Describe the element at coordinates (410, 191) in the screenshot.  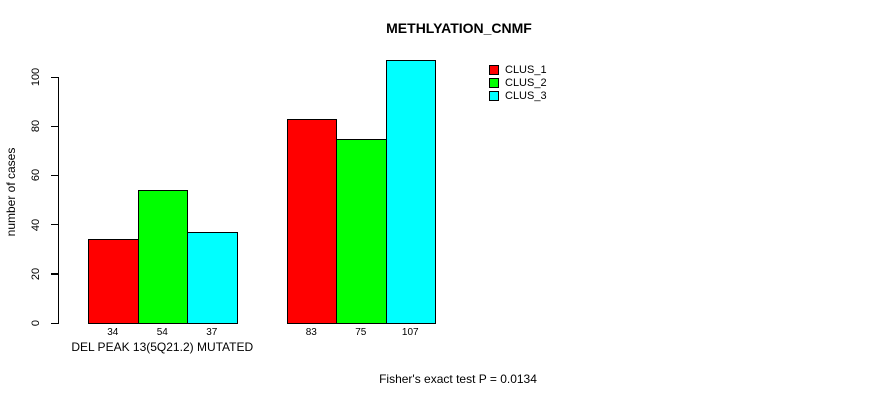
I see `bar-clus_3-group2` at that location.